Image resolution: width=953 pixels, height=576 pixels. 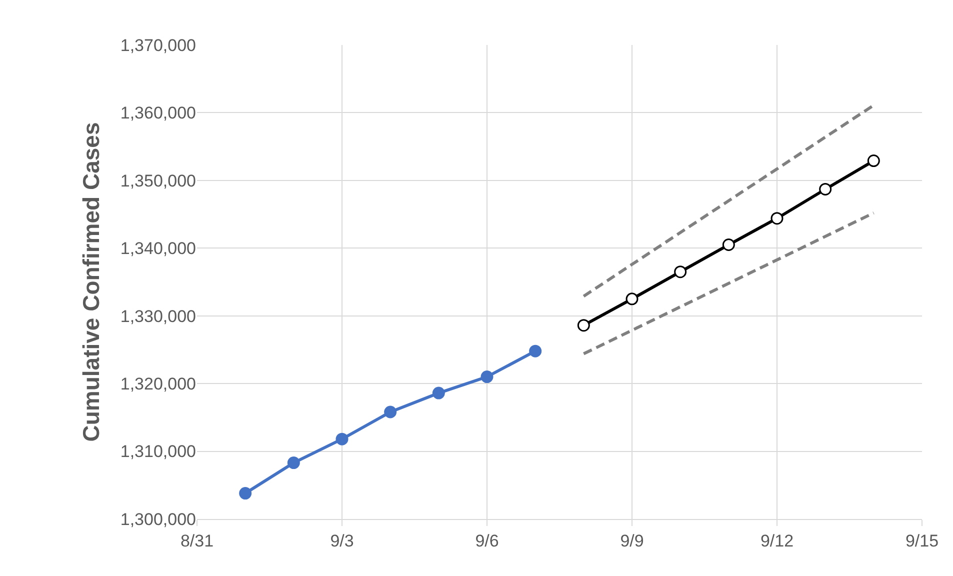 I want to click on y-axis-title: Cumulative Confirmed Cases, so click(x=91, y=282).